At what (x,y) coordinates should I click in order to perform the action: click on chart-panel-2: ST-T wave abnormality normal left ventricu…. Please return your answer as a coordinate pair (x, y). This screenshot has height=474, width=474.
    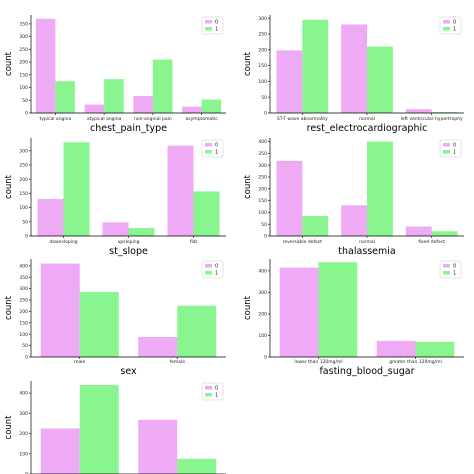
    Looking at the image, I should click on (353, 74).